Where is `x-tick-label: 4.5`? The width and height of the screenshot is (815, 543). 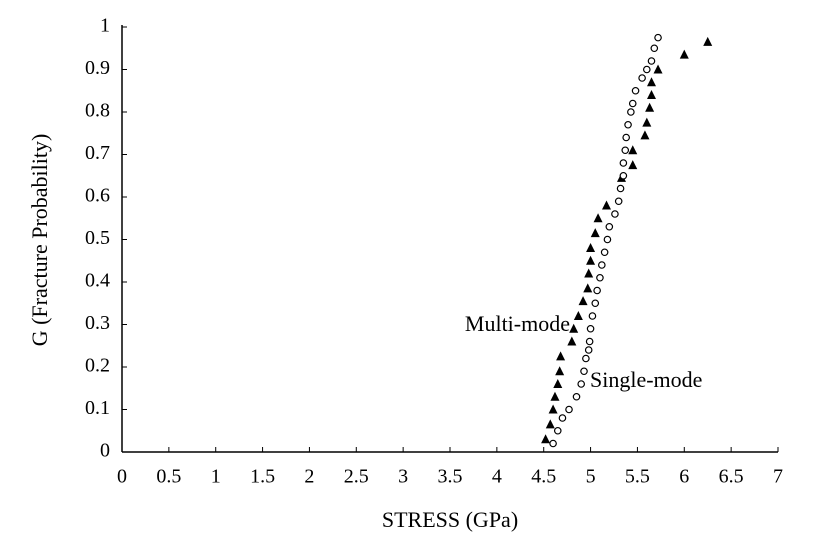
x-tick-label: 4.5 is located at coordinates (543, 477).